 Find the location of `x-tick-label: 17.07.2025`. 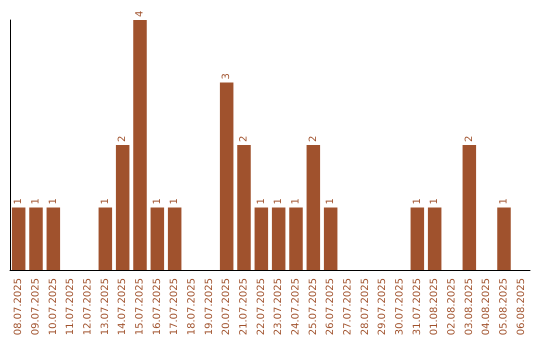

x-tick-label: 17.07.2025 is located at coordinates (174, 307).